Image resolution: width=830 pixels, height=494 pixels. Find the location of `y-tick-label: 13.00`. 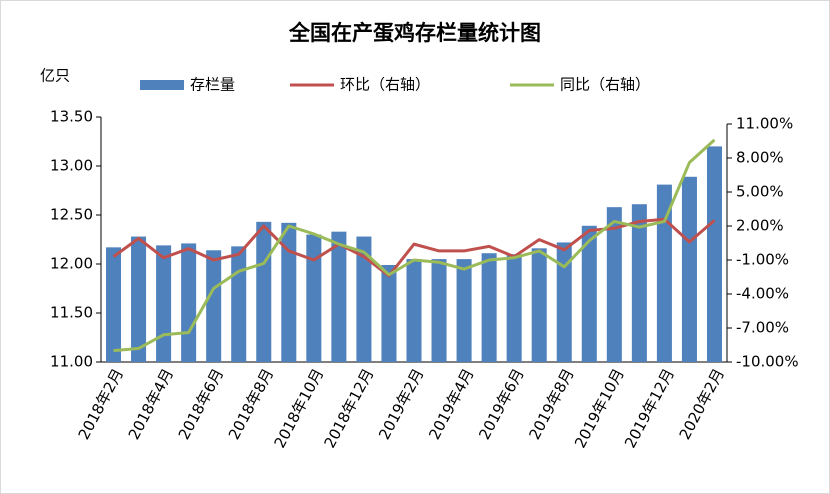

y-tick-label: 13.00 is located at coordinates (71, 166).